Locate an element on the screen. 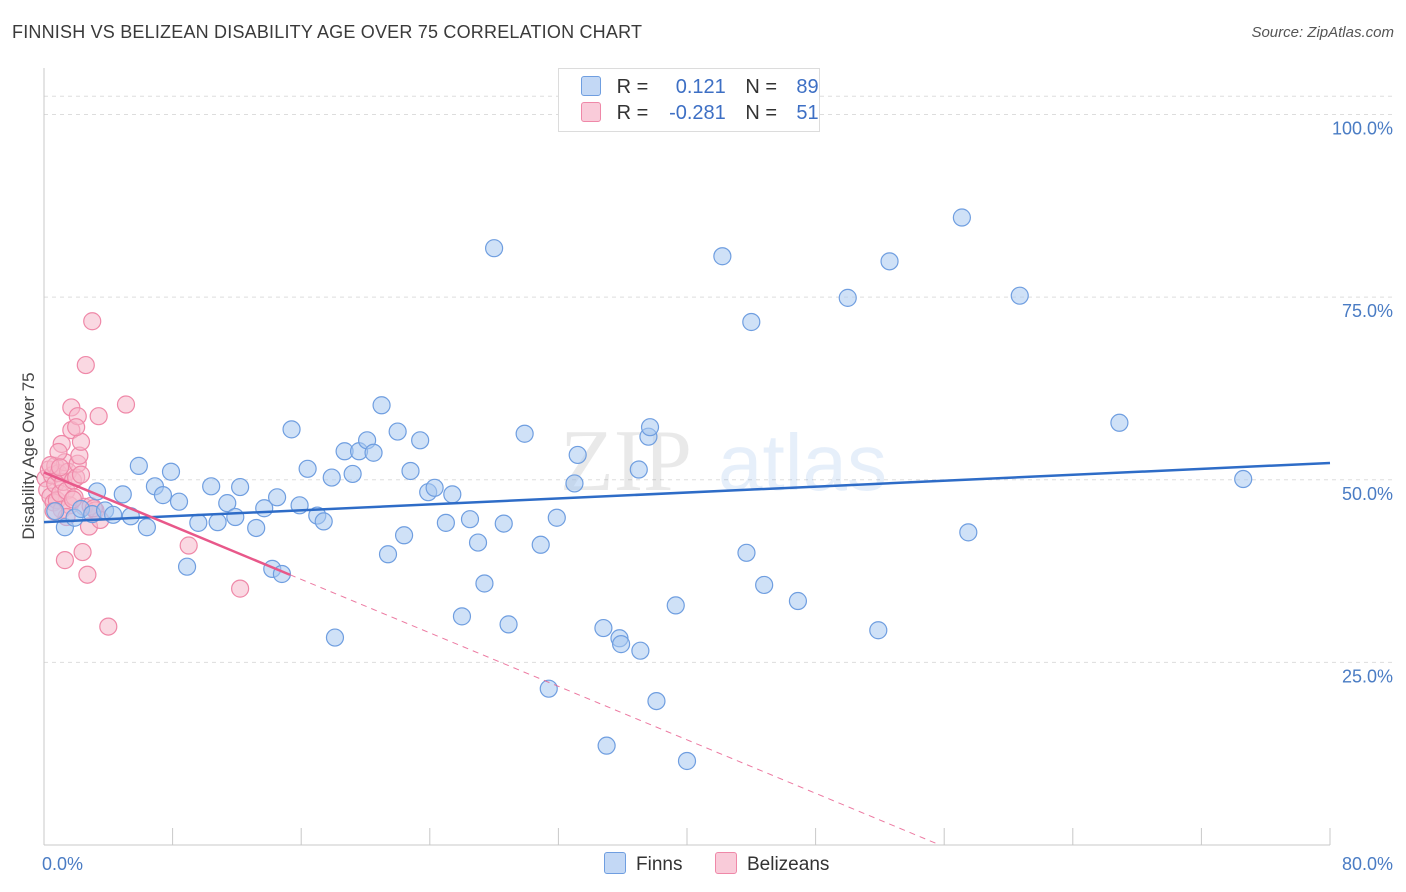 The width and height of the screenshot is (1406, 892). source-label: Source: ZipAtlas.com is located at coordinates (1322, 32).